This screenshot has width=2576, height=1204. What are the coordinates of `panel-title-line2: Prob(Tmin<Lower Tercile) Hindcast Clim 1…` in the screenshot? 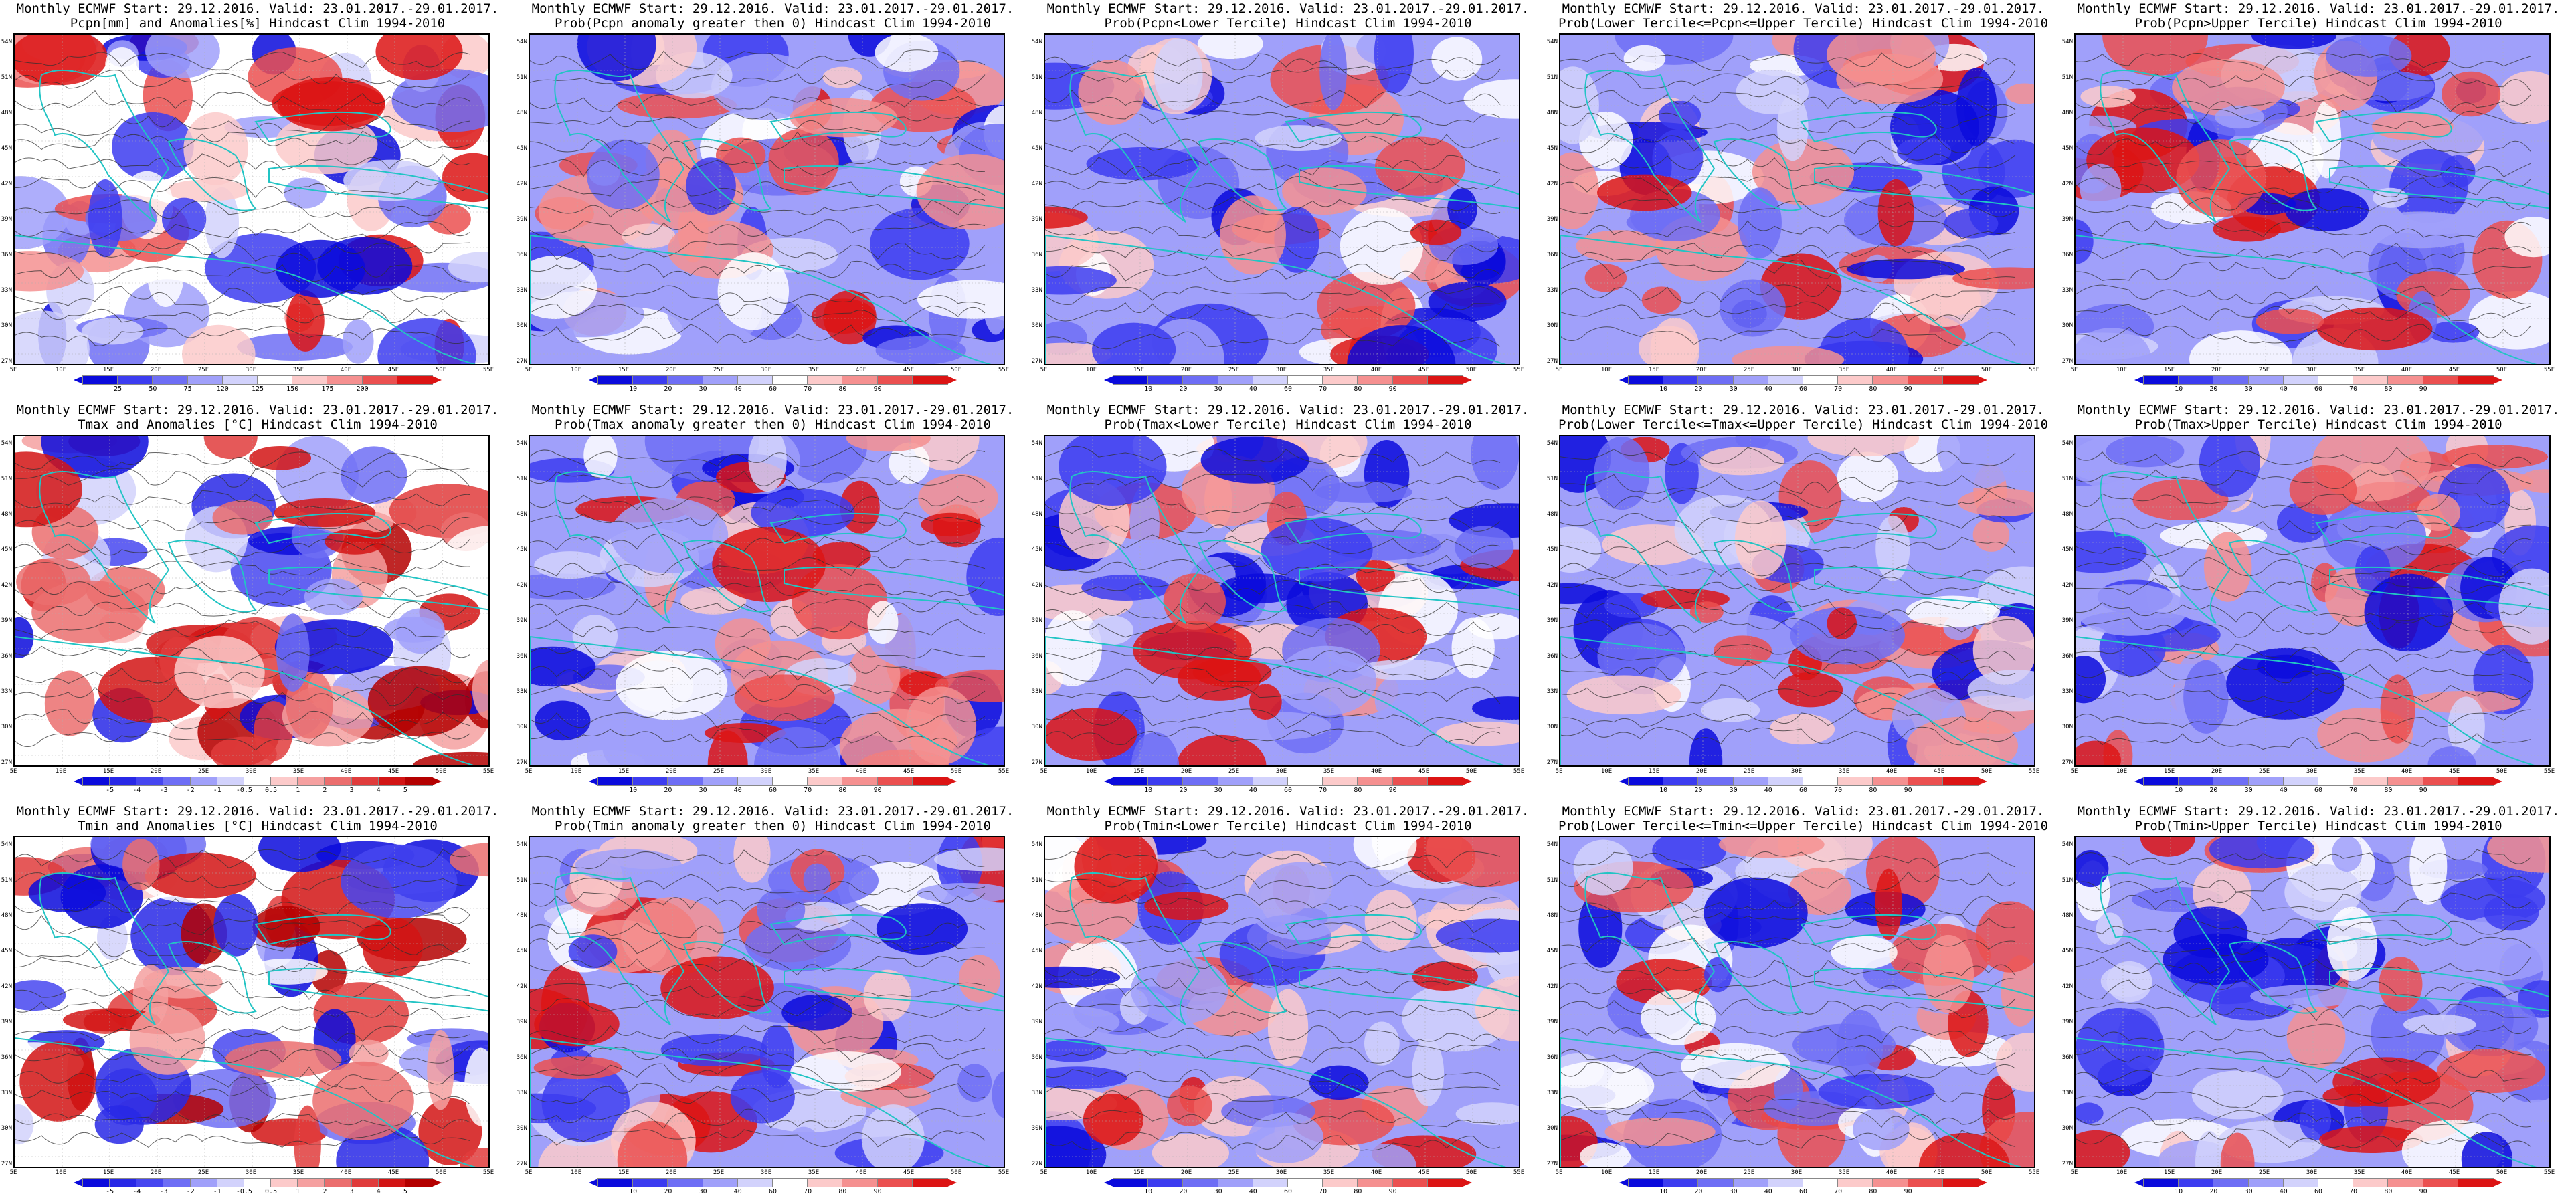 It's located at (1288, 826).